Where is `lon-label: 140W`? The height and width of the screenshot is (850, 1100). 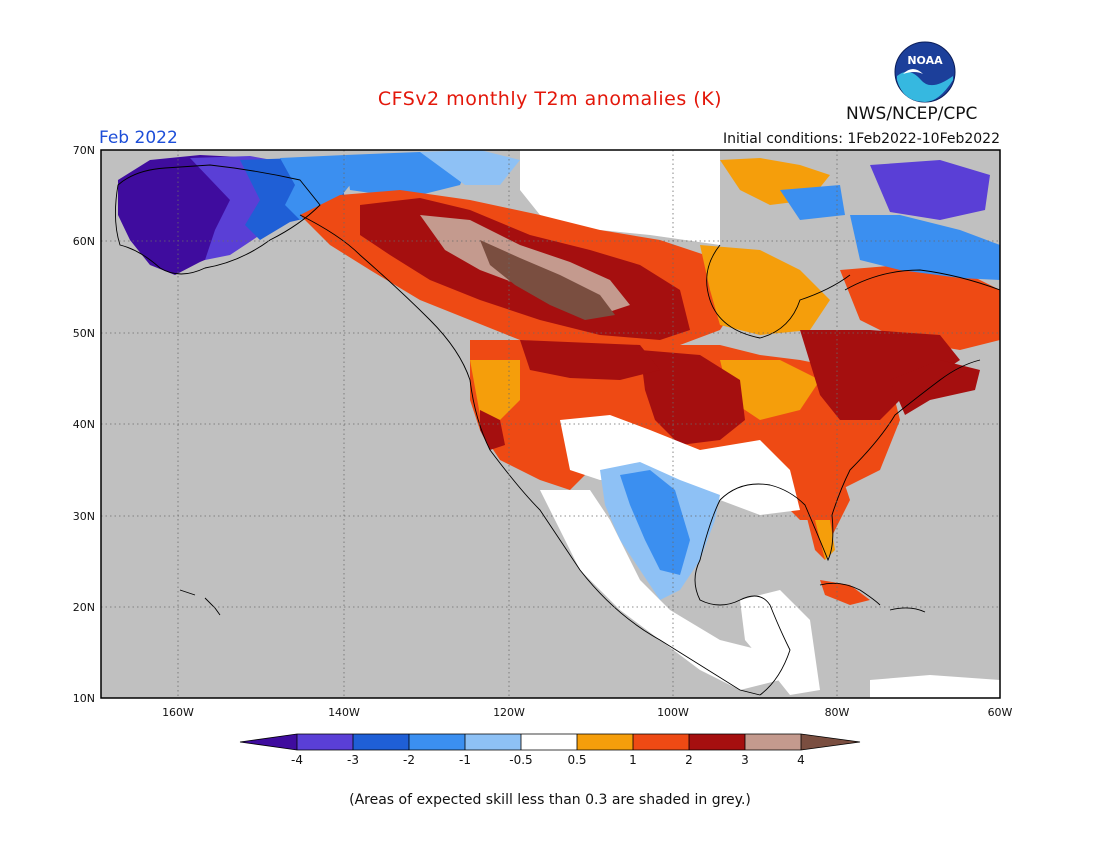
lon-label: 140W is located at coordinates (344, 712).